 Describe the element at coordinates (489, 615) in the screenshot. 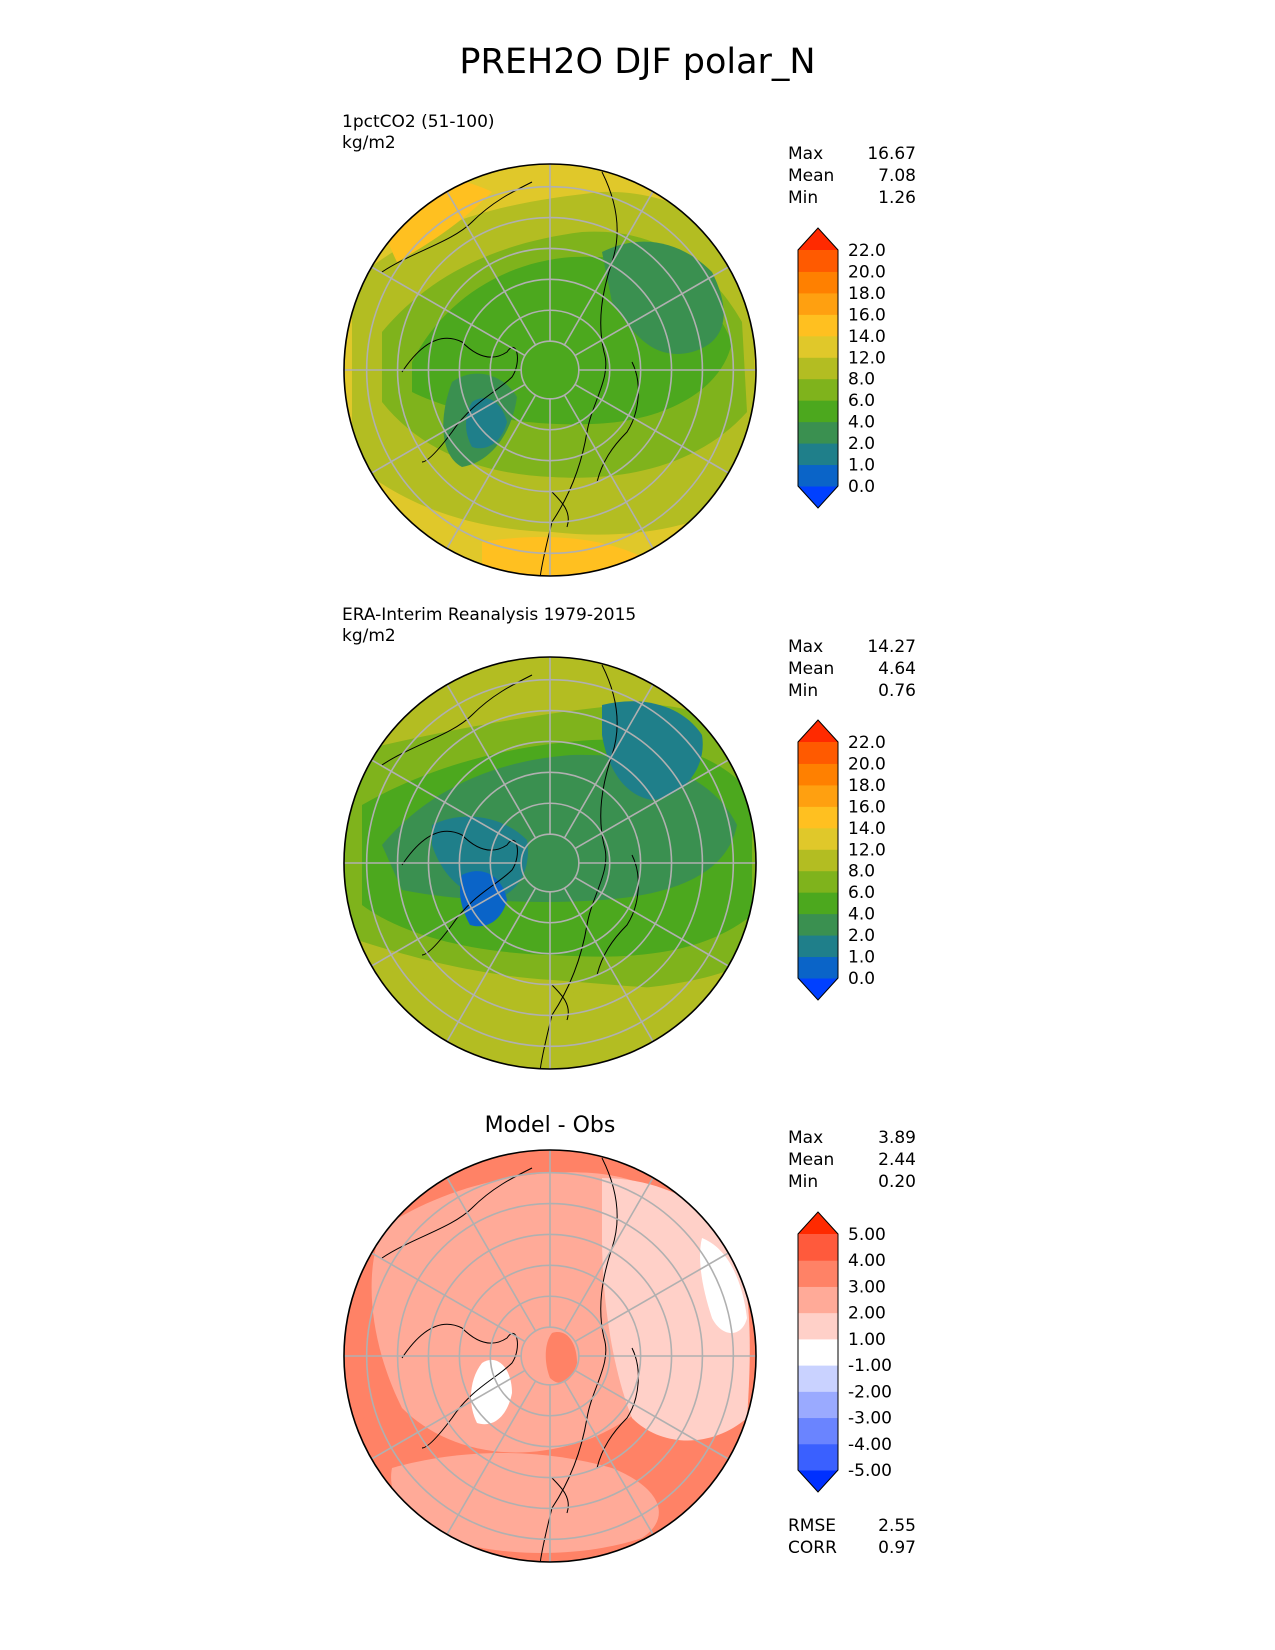

I see `panel2-title-line1: ERA-Interim Reanalysis 1979-2015` at that location.